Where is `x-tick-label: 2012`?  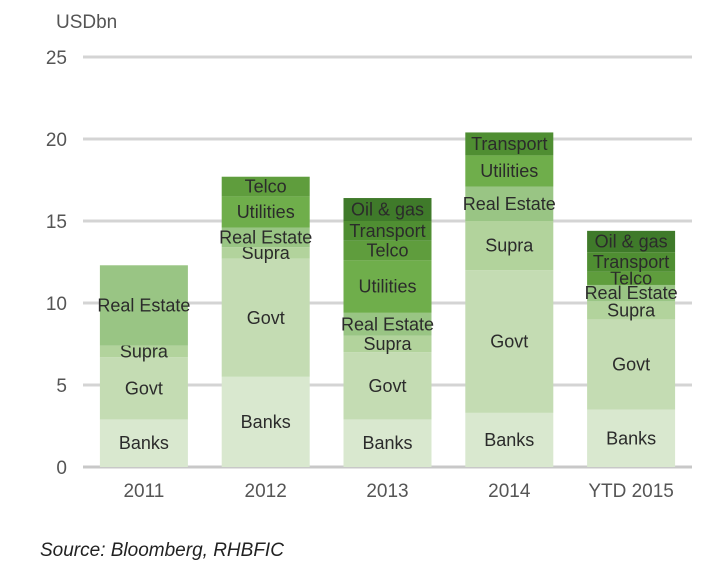
x-tick-label: 2012 is located at coordinates (266, 491).